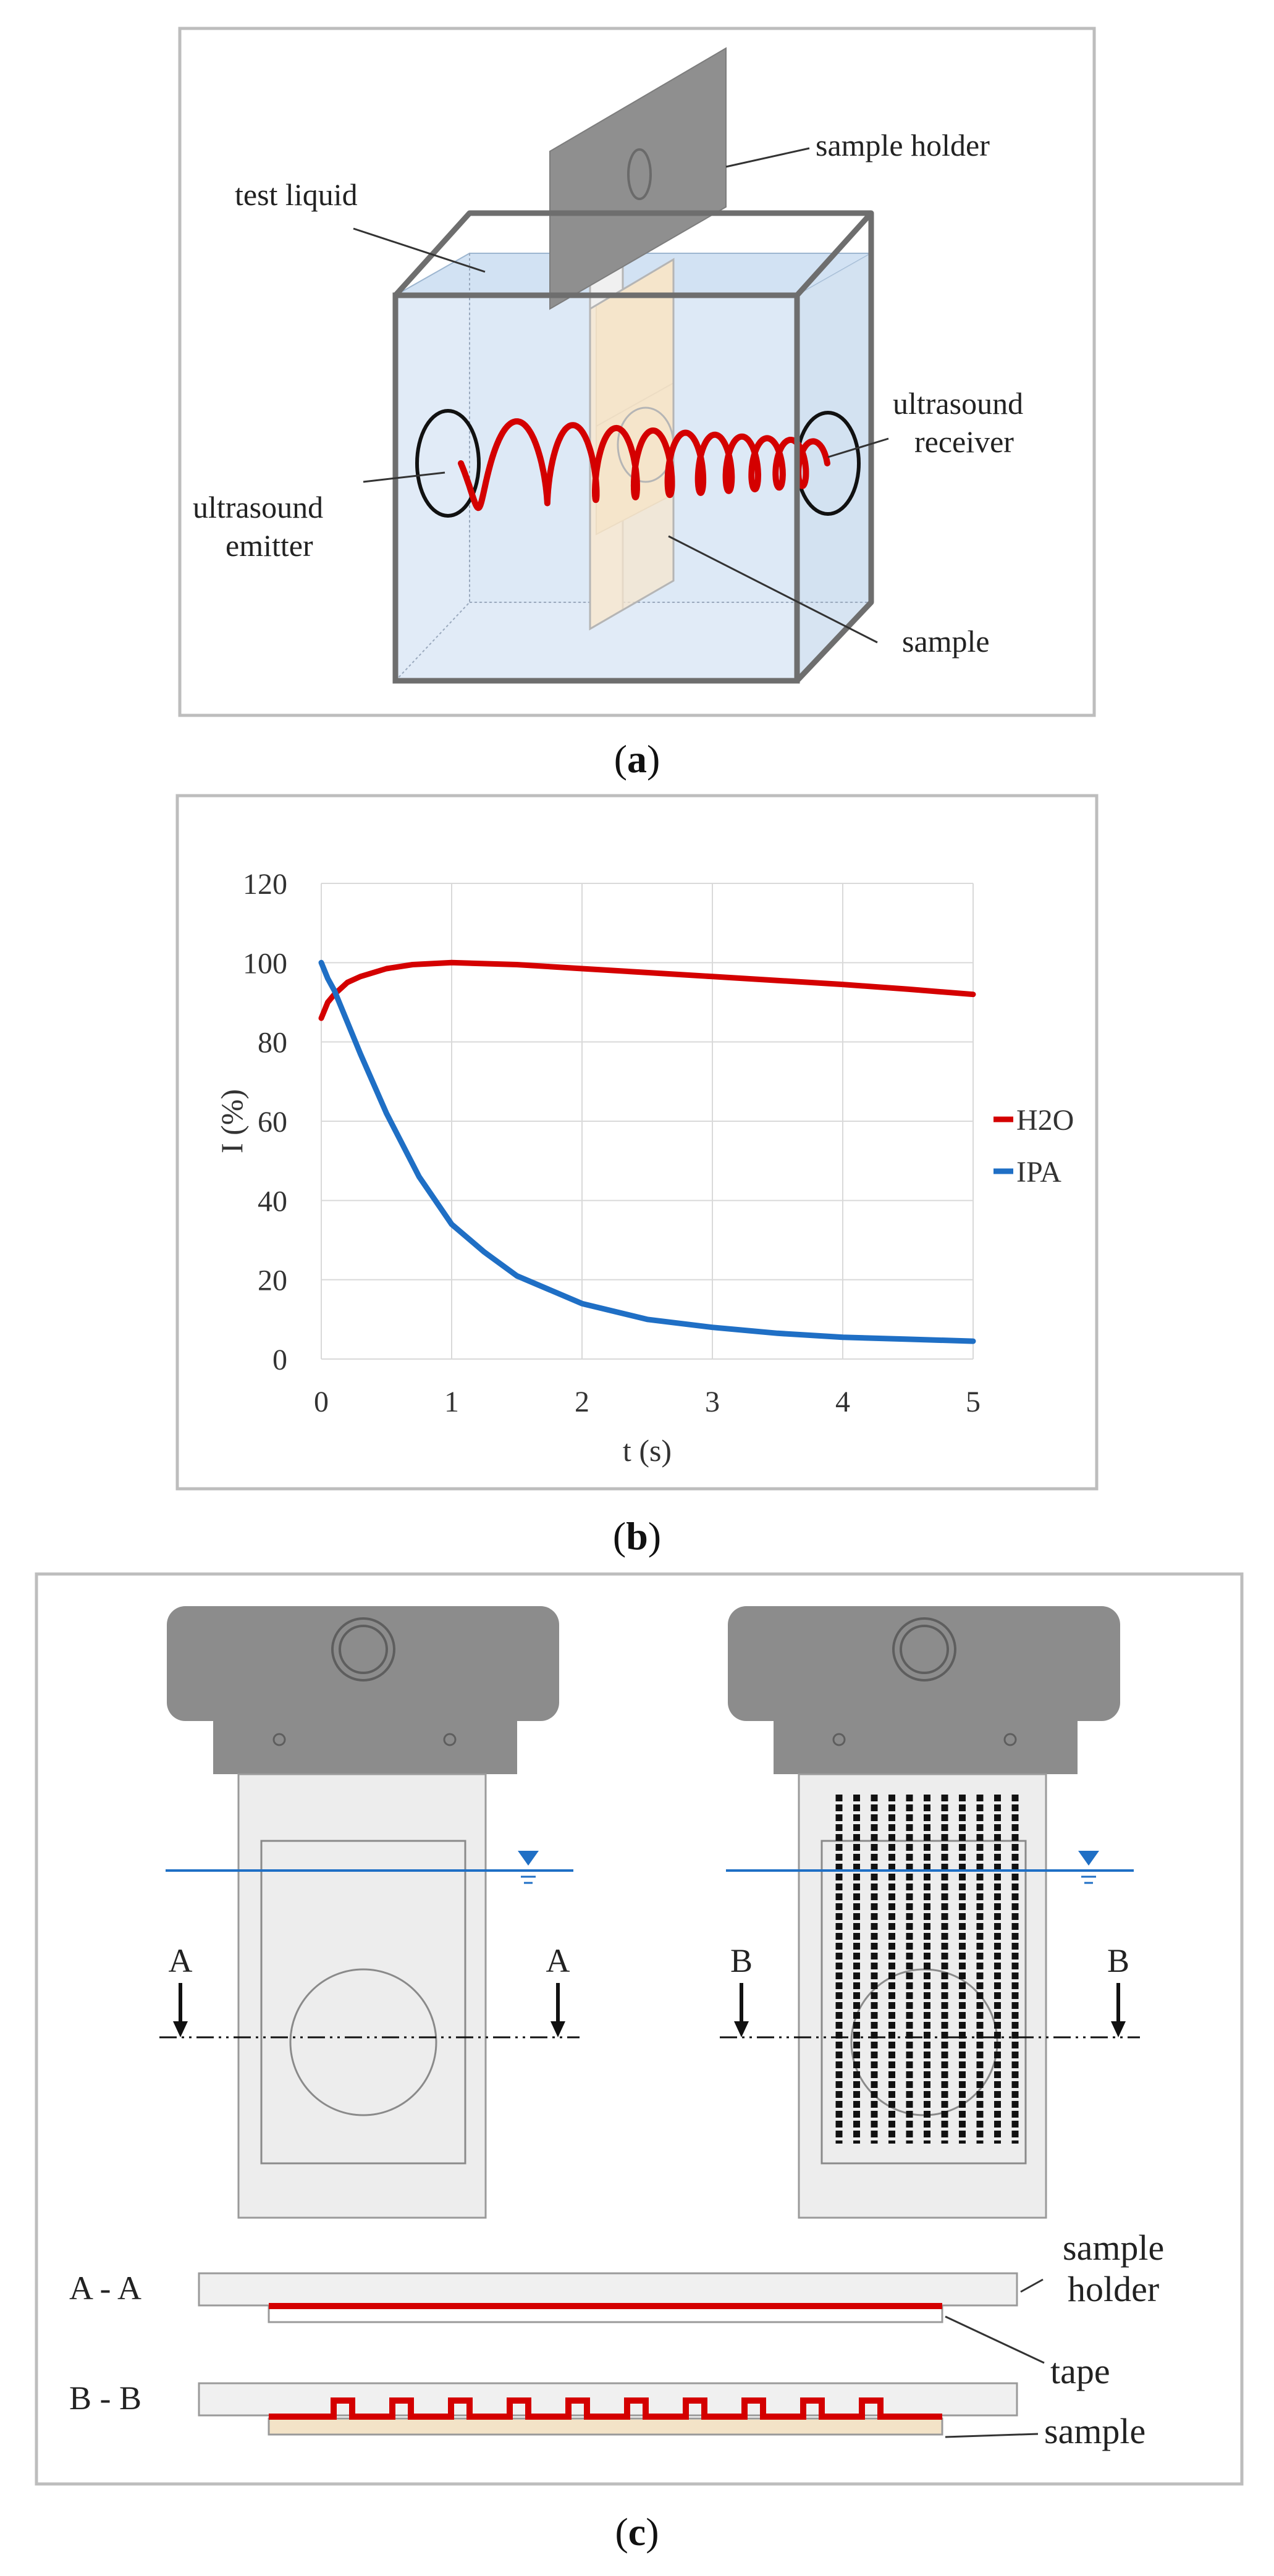 The height and width of the screenshot is (2576, 1274). Describe the element at coordinates (647, 990) in the screenshot. I see `series-line-h2o` at that location.